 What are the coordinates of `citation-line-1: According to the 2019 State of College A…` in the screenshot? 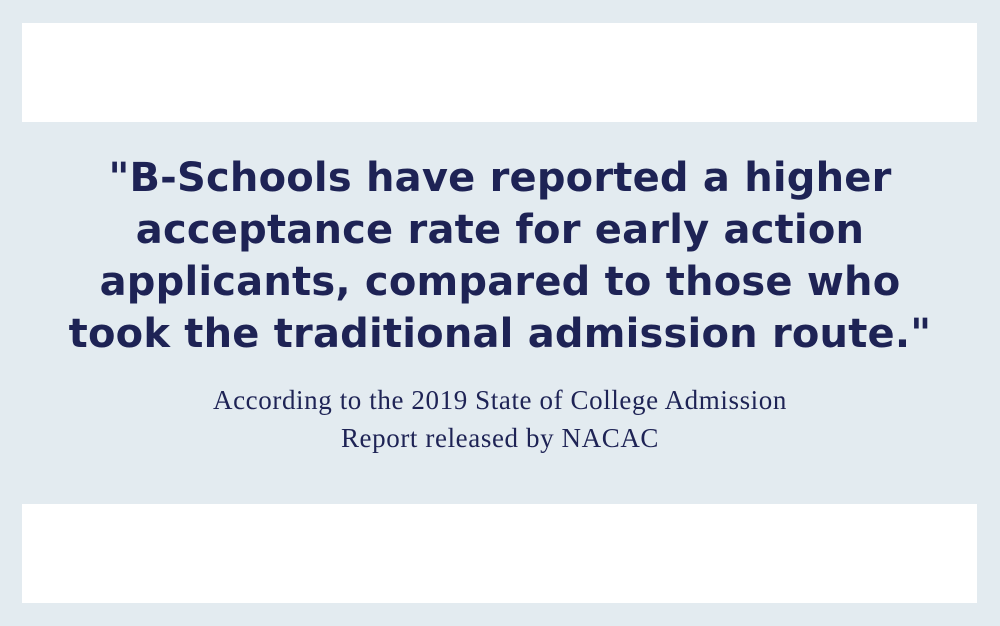 It's located at (500, 400).